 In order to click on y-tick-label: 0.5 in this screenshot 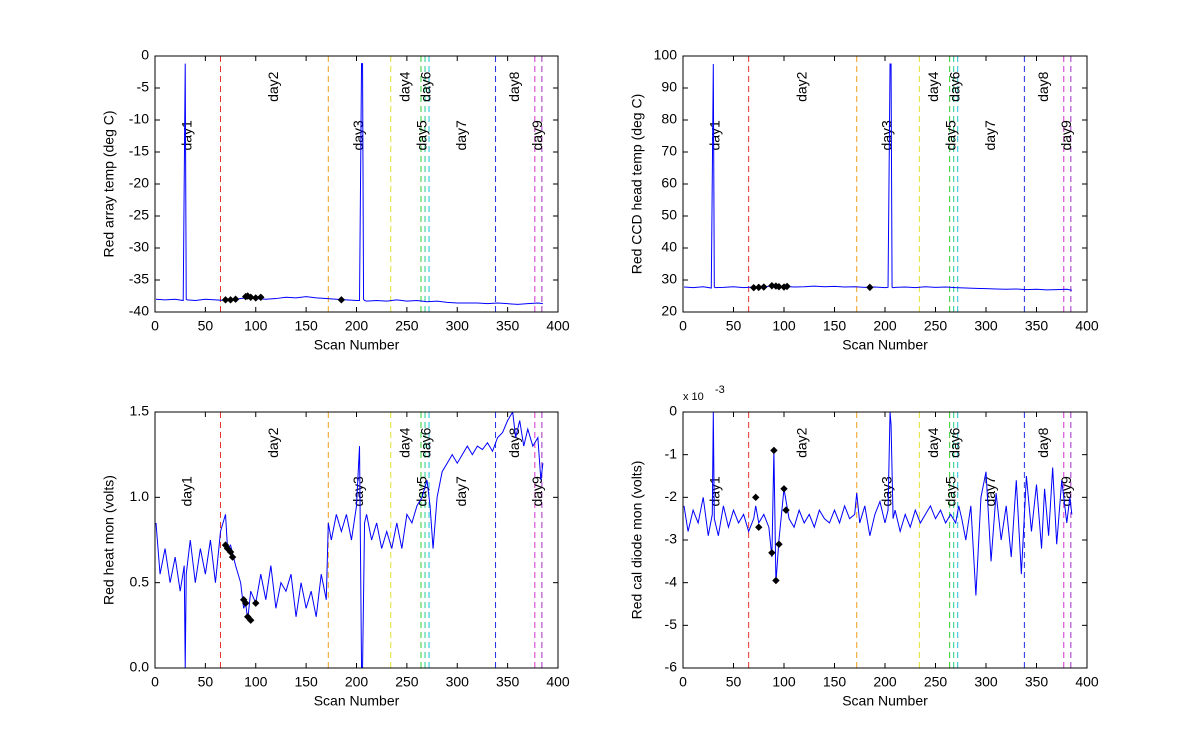, I will do `click(140, 581)`.